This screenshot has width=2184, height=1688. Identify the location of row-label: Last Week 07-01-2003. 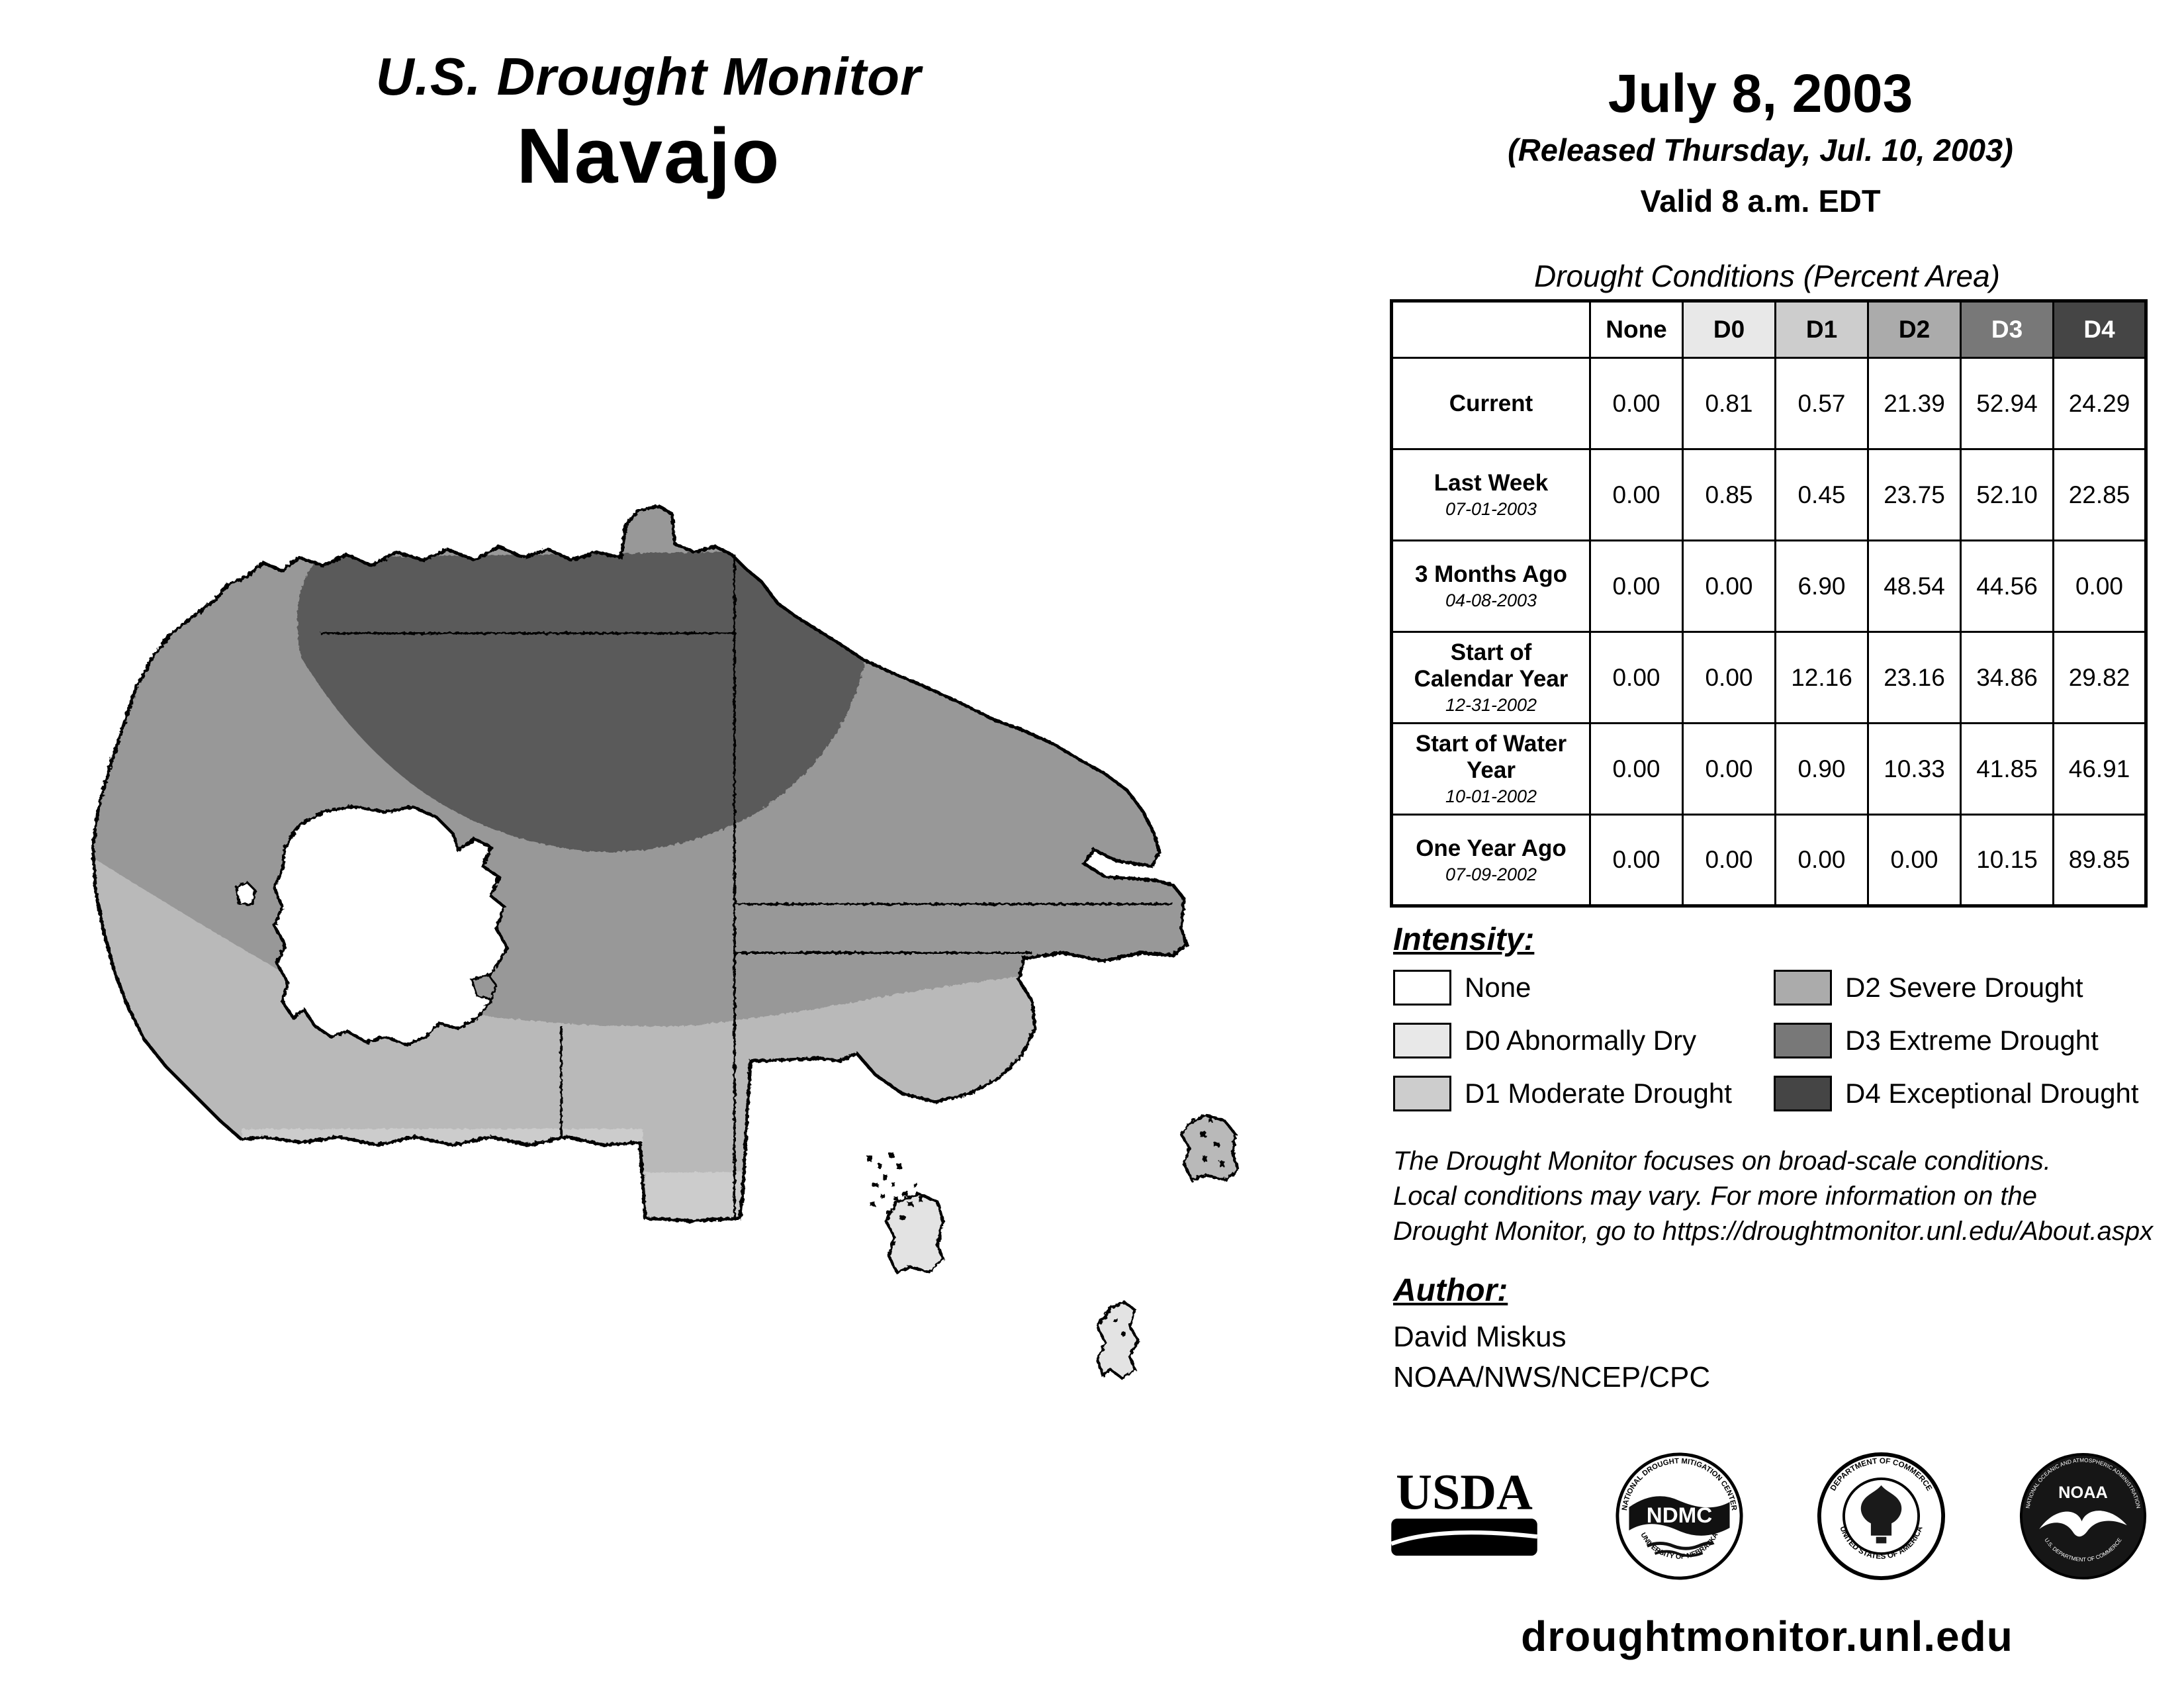
(1490, 494).